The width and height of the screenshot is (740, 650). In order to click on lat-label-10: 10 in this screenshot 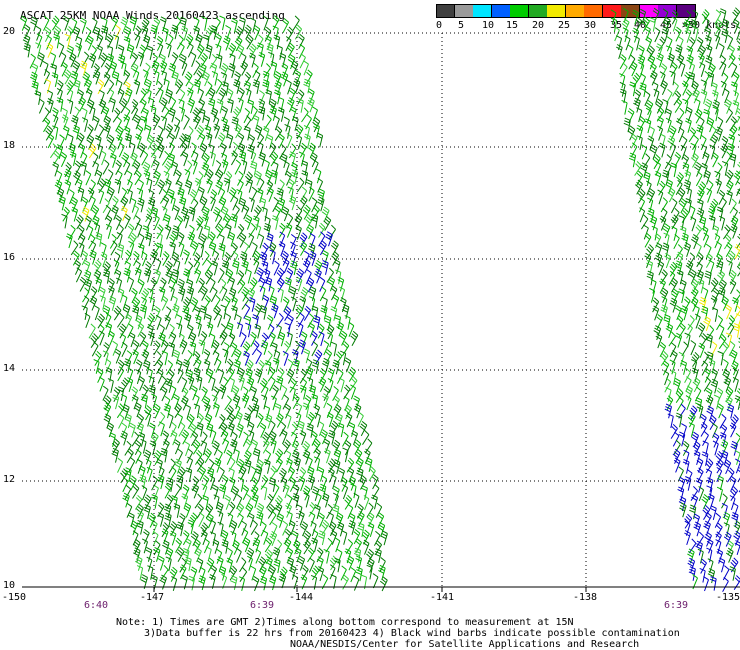, I will do `click(9, 585)`.